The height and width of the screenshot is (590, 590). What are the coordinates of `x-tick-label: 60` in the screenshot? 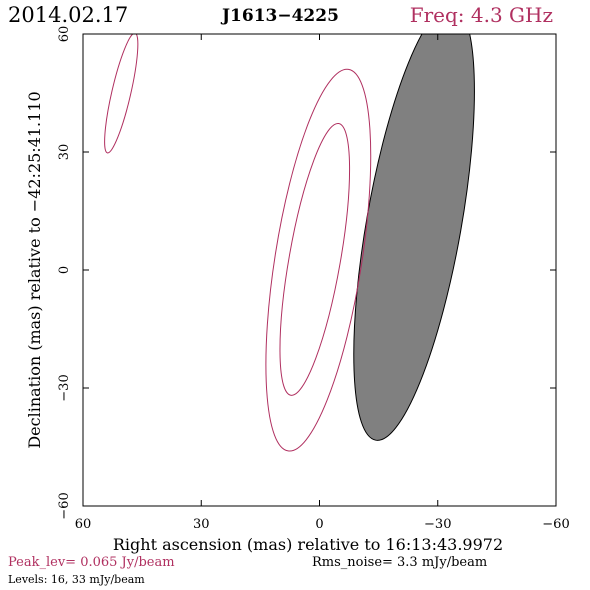 It's located at (83, 524).